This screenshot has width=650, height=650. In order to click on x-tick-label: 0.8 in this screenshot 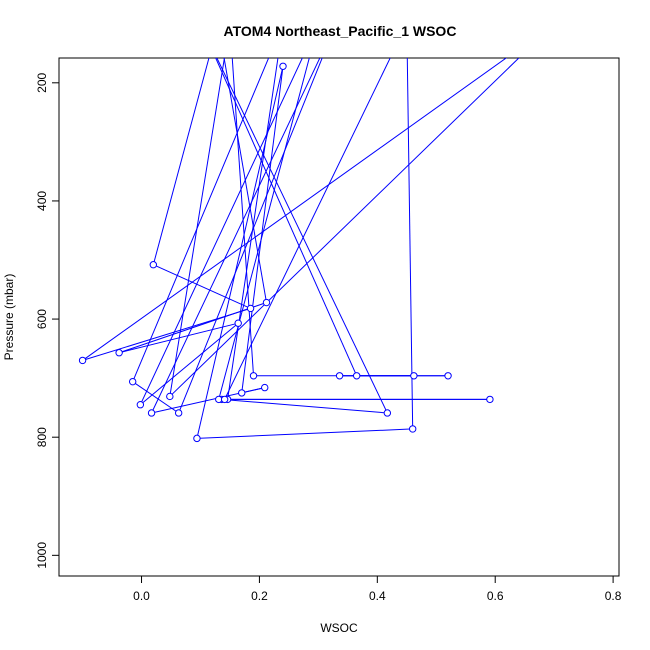, I will do `click(613, 596)`.